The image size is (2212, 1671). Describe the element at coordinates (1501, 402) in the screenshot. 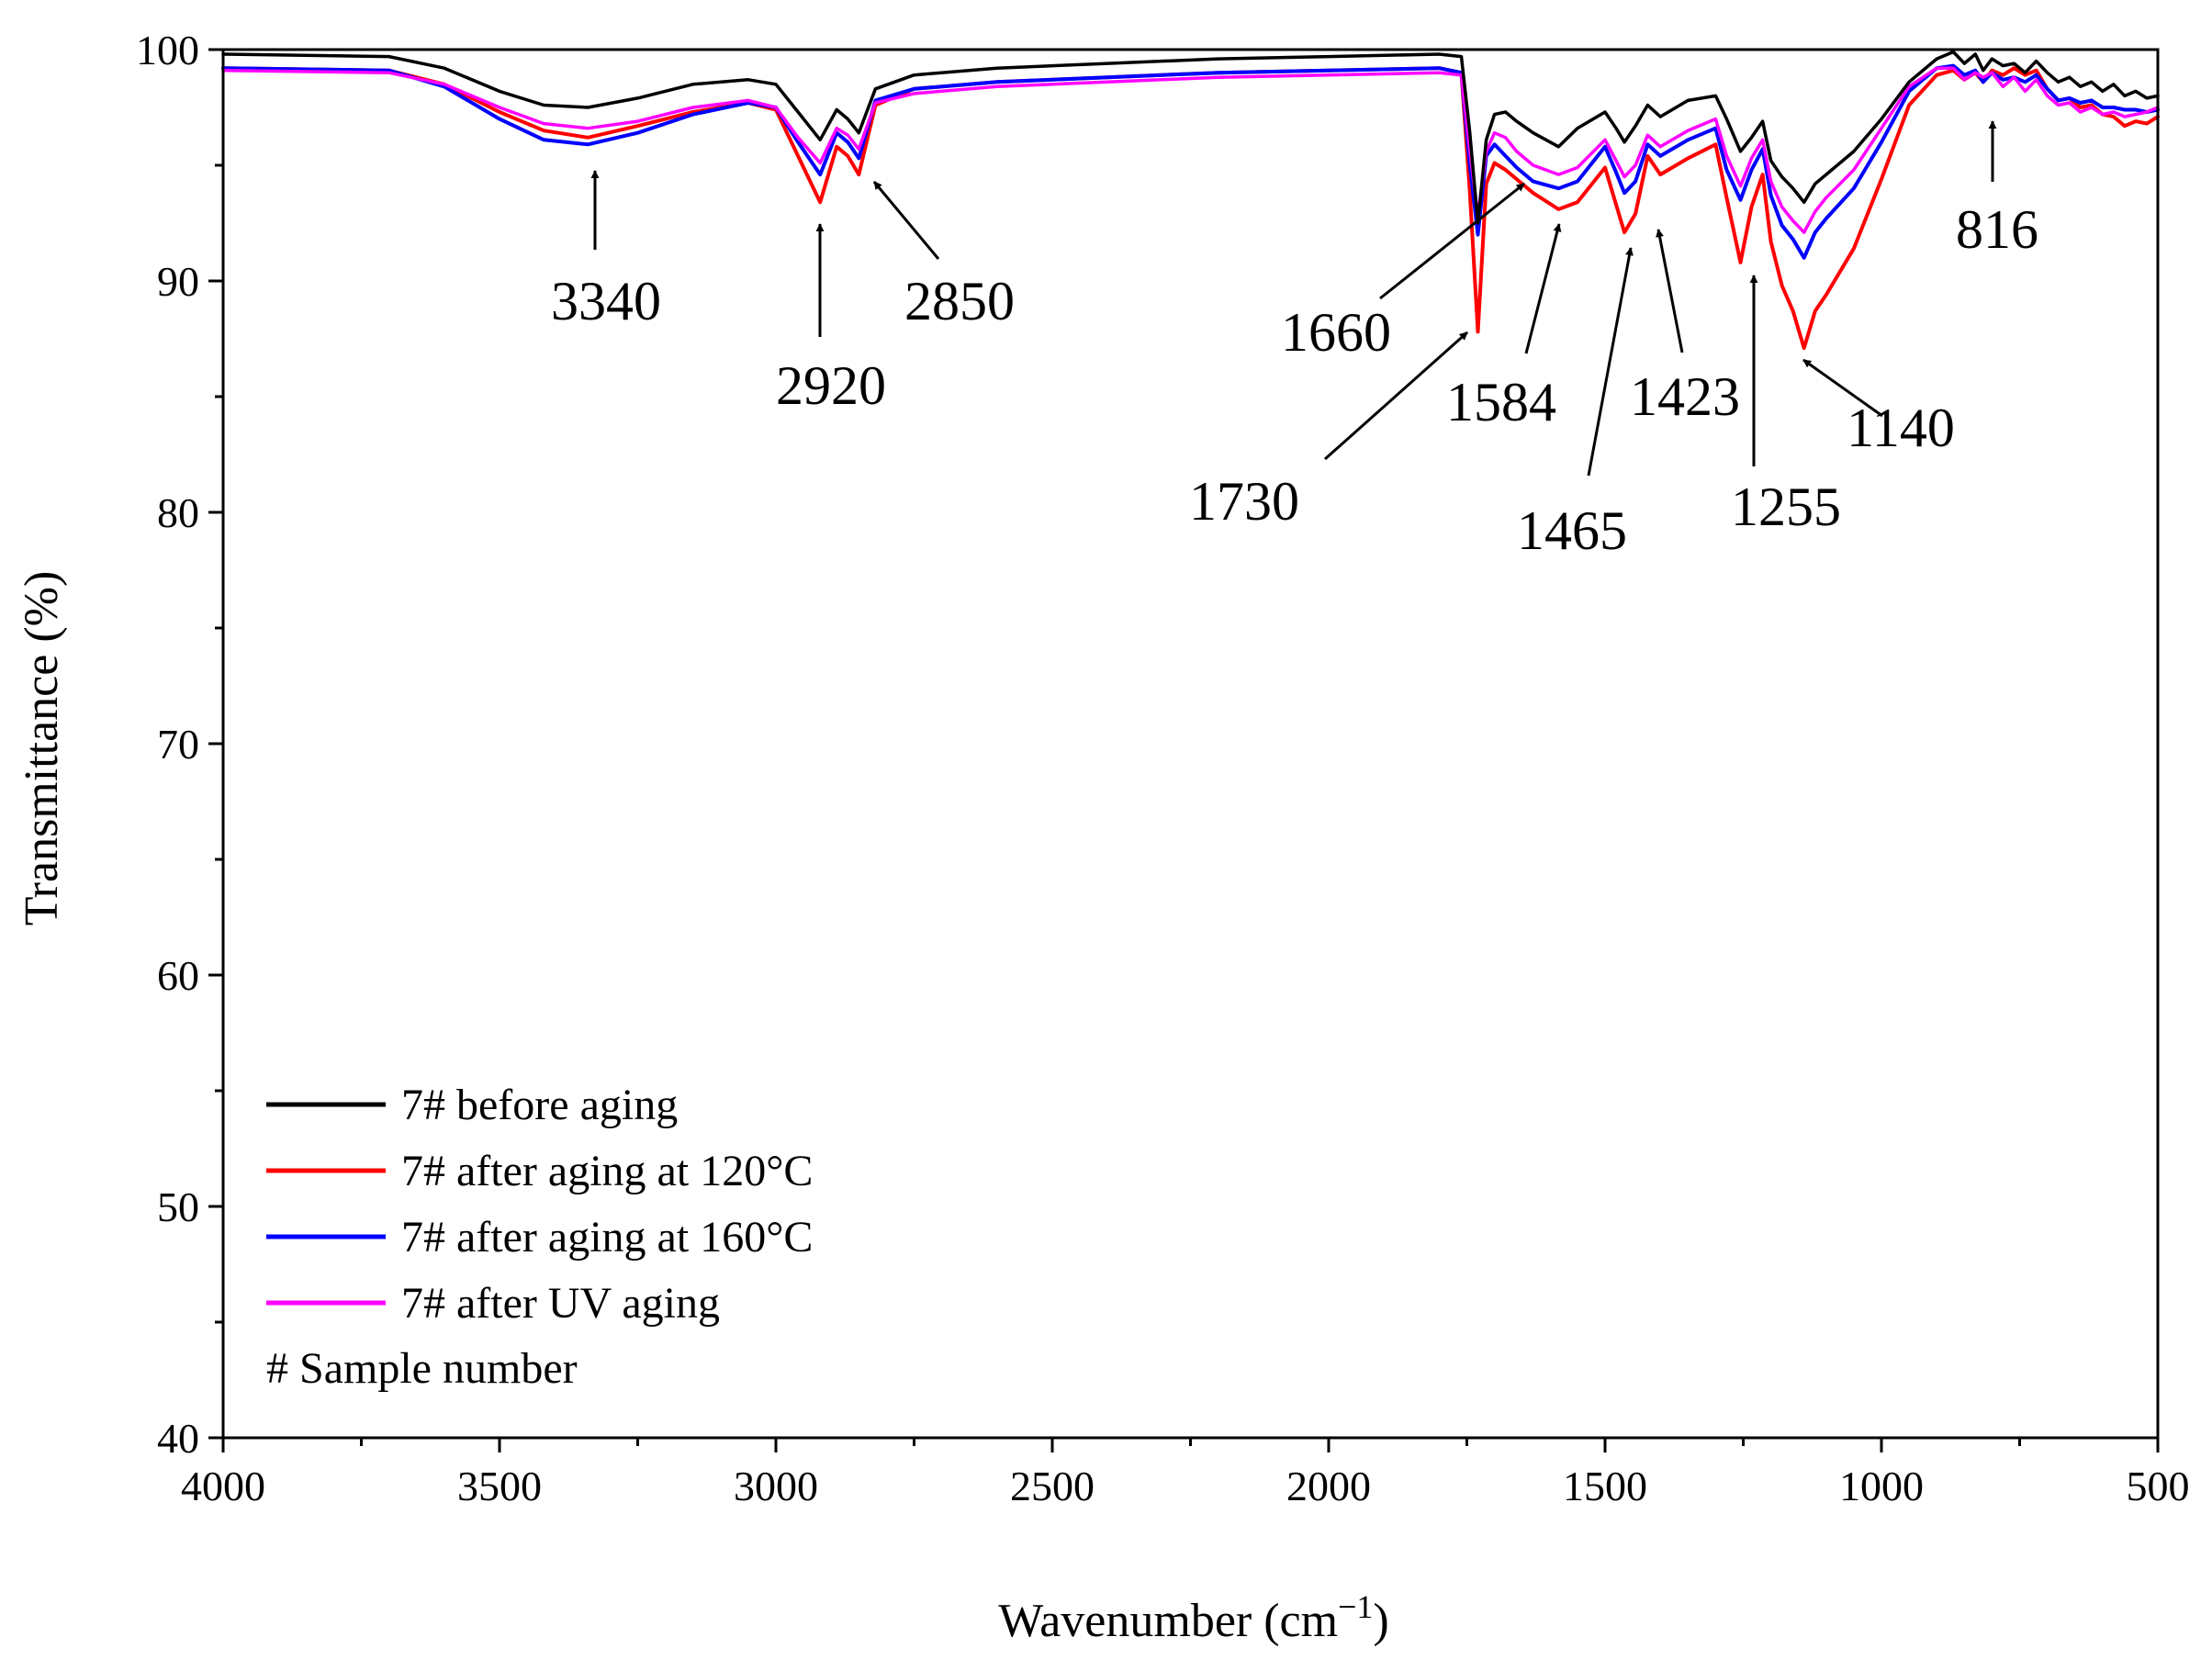

I see `peak-label-1584: 1584` at that location.